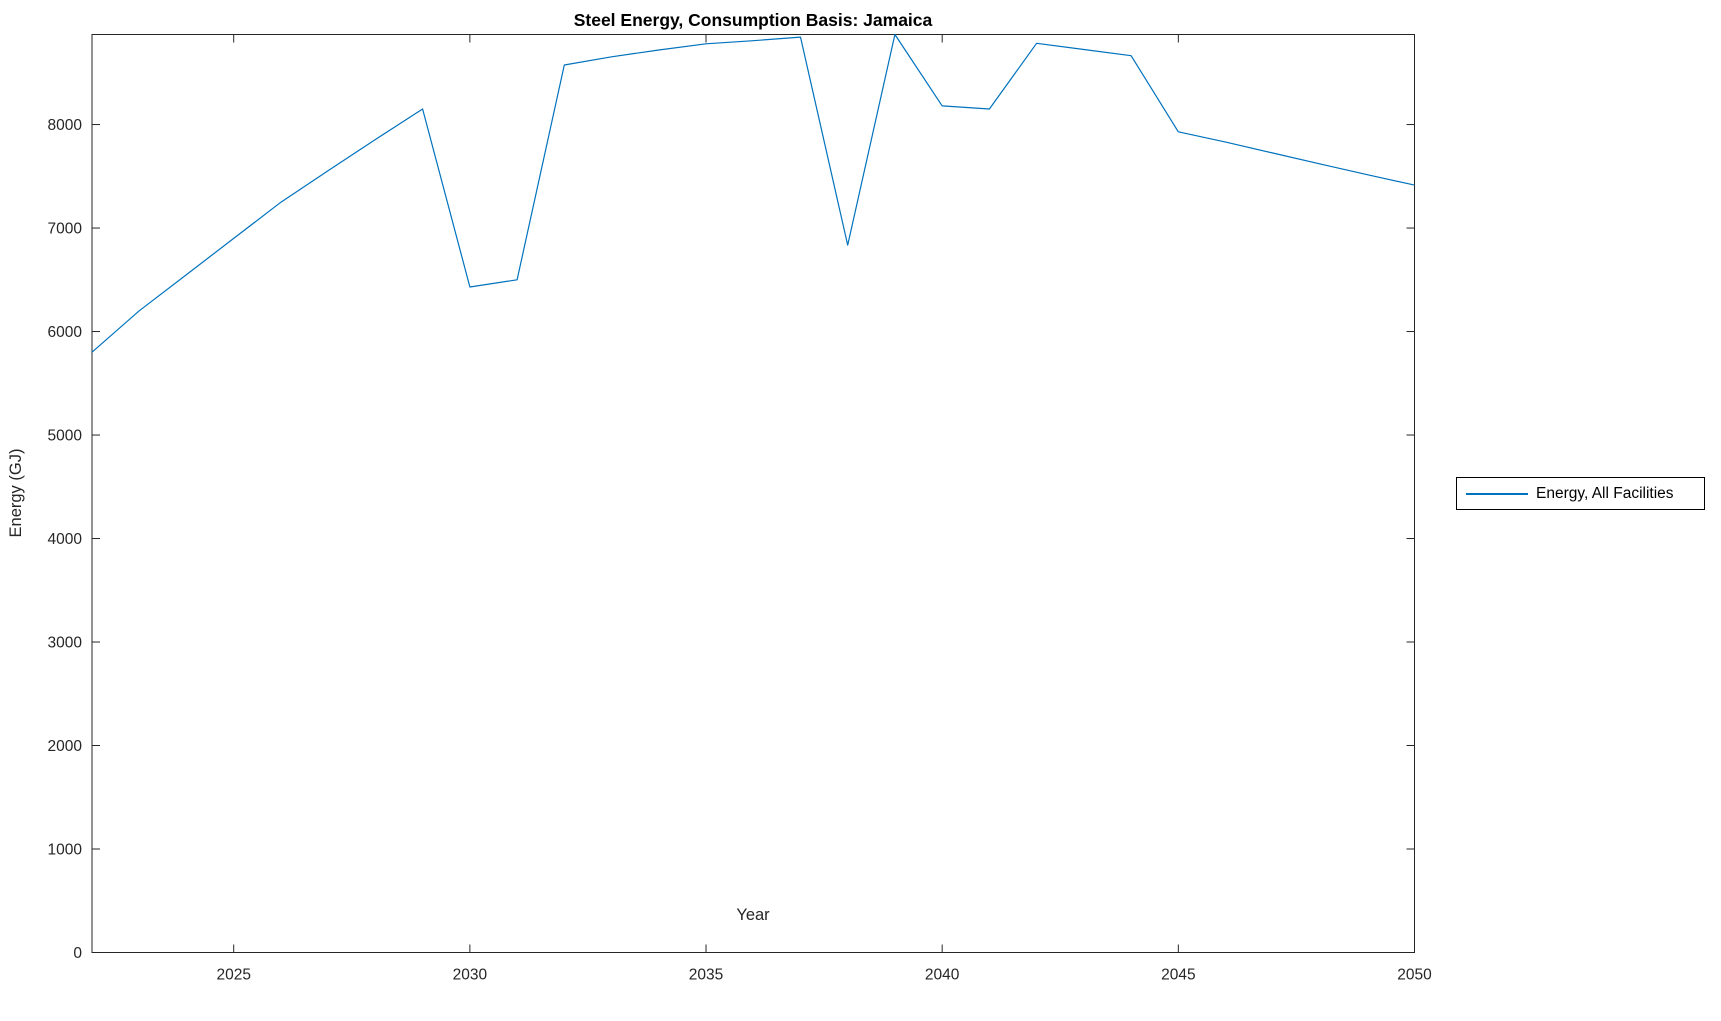 This screenshot has width=1721, height=1021. I want to click on y-tick-label: 0, so click(77, 953).